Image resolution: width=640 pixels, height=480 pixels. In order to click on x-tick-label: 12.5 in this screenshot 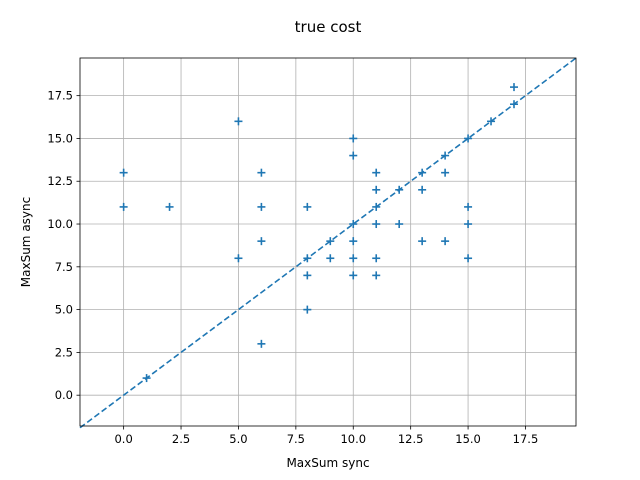, I will do `click(411, 439)`.